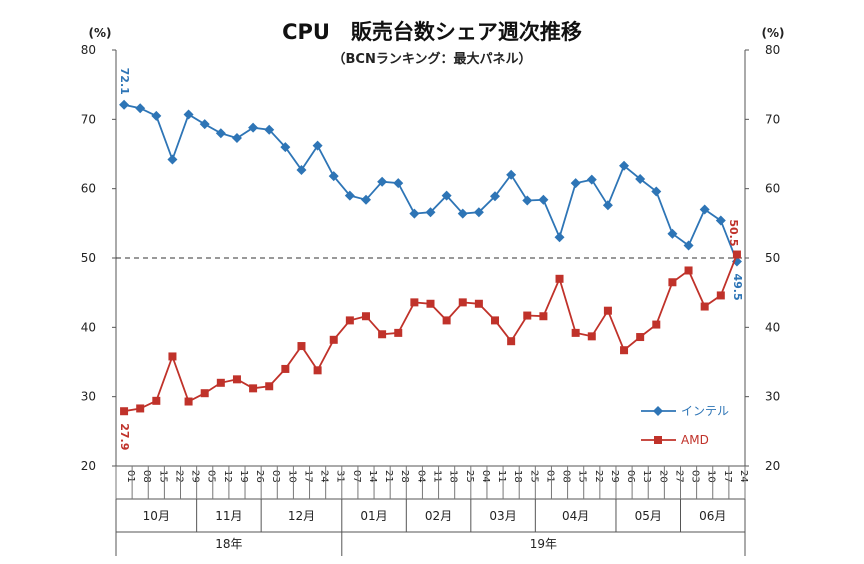  Describe the element at coordinates (301, 516) in the screenshot. I see `month-label: 12月` at that location.